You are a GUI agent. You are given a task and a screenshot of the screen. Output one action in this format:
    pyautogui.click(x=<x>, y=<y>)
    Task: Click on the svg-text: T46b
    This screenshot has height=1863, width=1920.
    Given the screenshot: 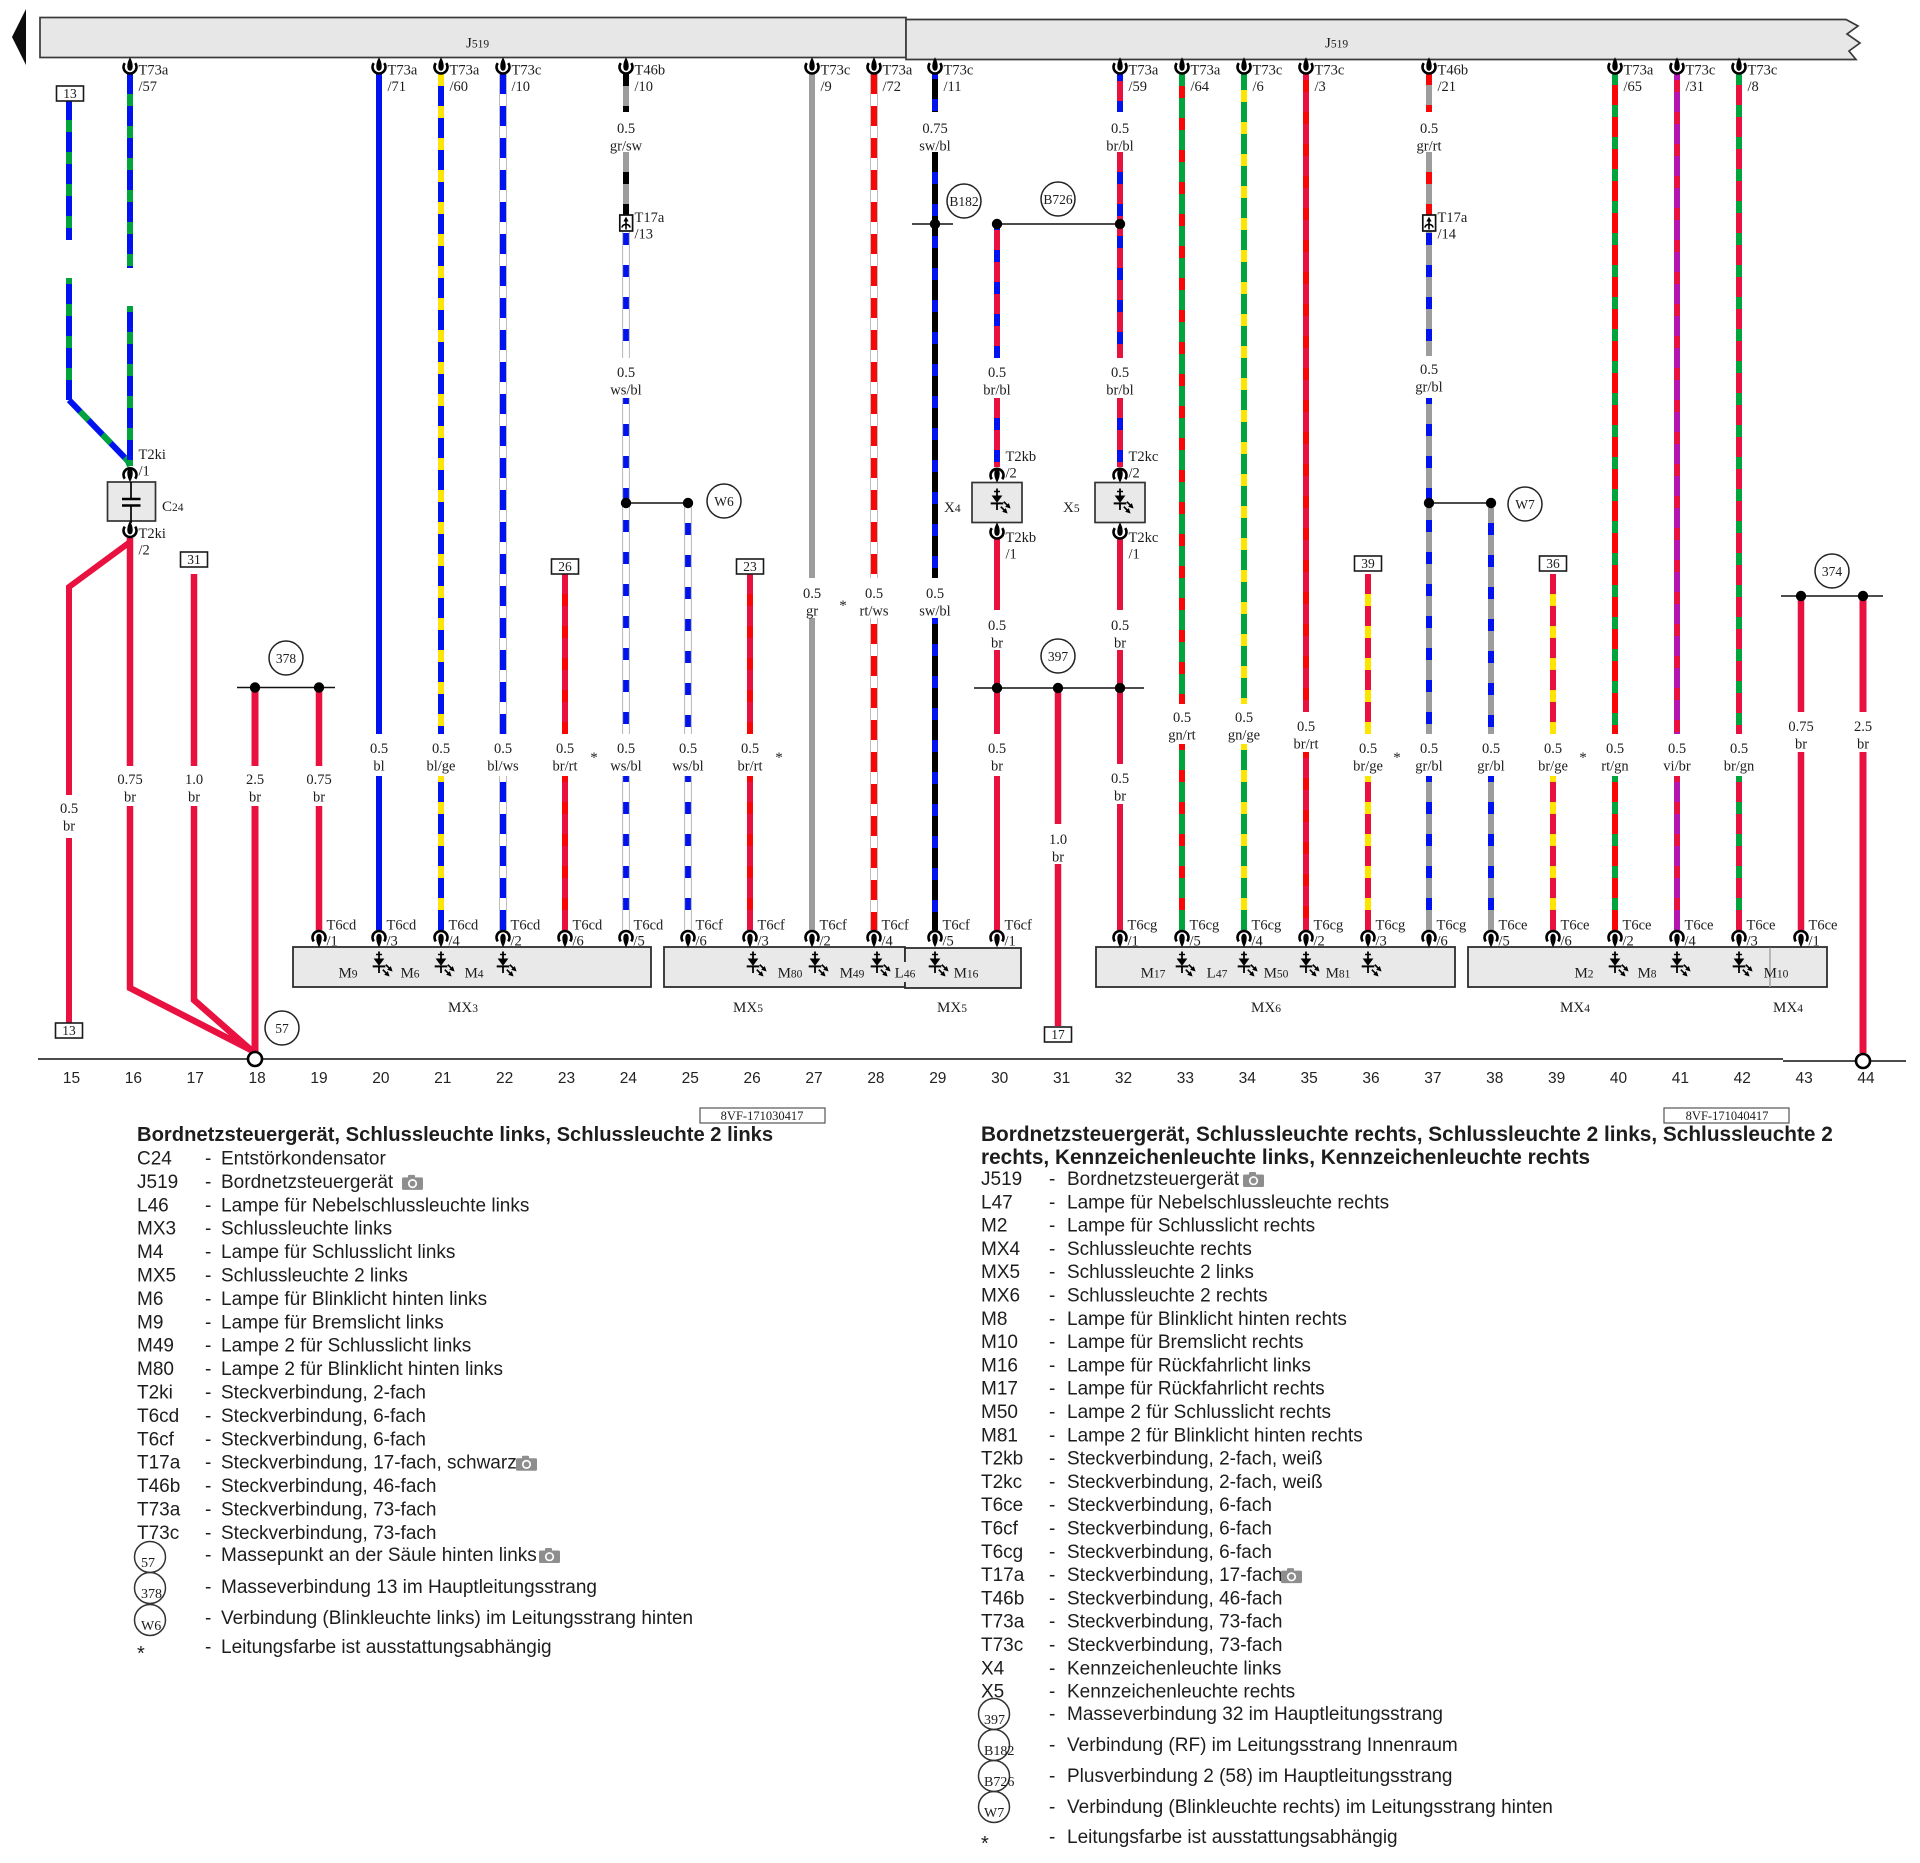 What is the action you would take?
    pyautogui.click(x=1002, y=1598)
    